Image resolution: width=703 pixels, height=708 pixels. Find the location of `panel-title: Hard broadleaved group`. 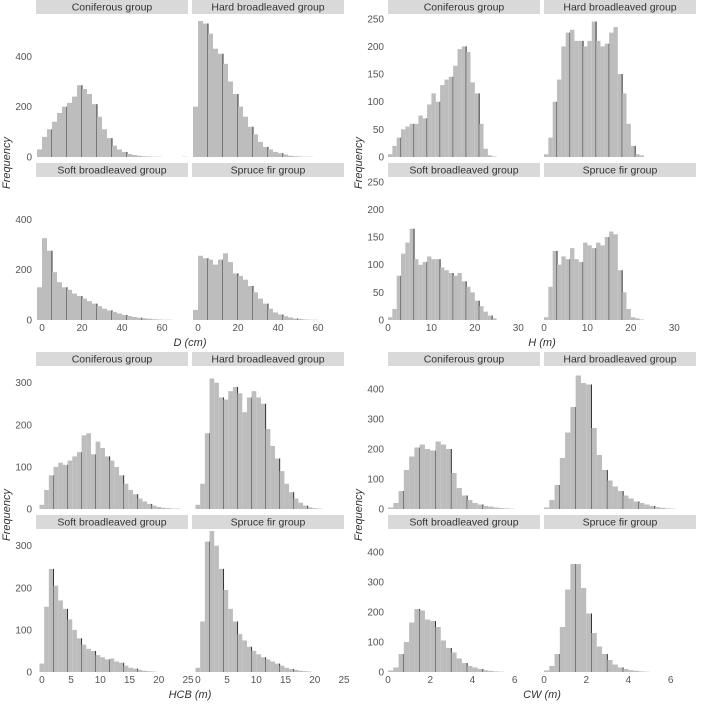

panel-title: Hard broadleaved group is located at coordinates (267, 360).